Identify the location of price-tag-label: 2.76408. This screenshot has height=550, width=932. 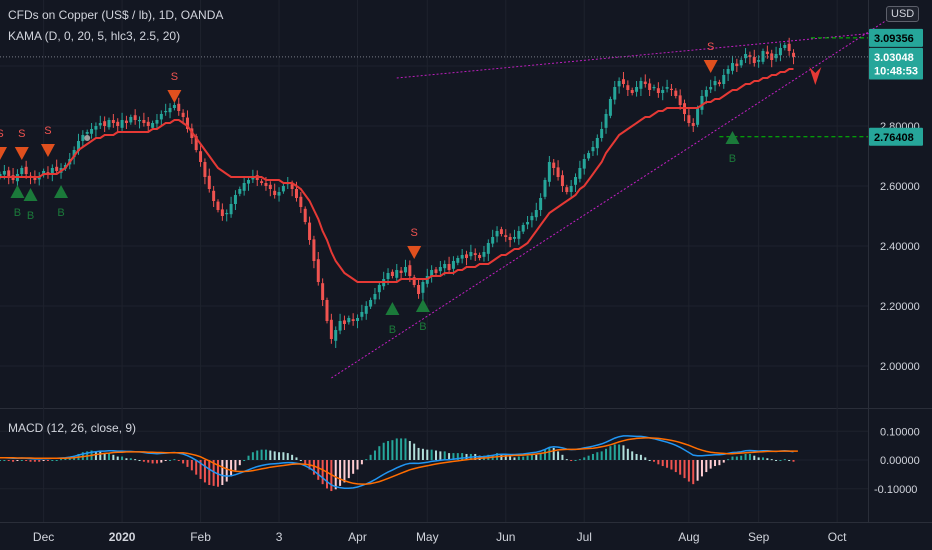
(894, 138).